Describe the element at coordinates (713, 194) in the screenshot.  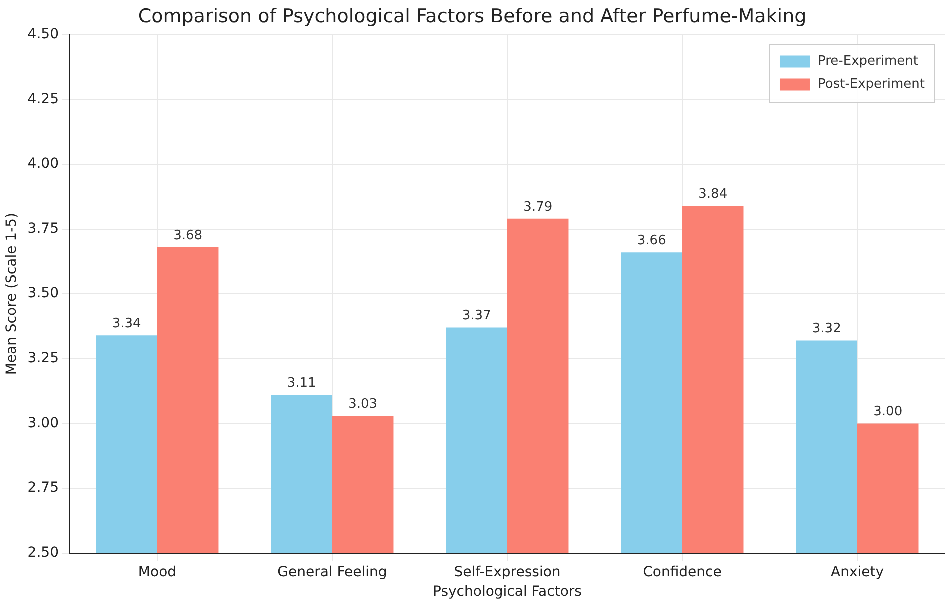
I see `data-label: 3.84` at that location.